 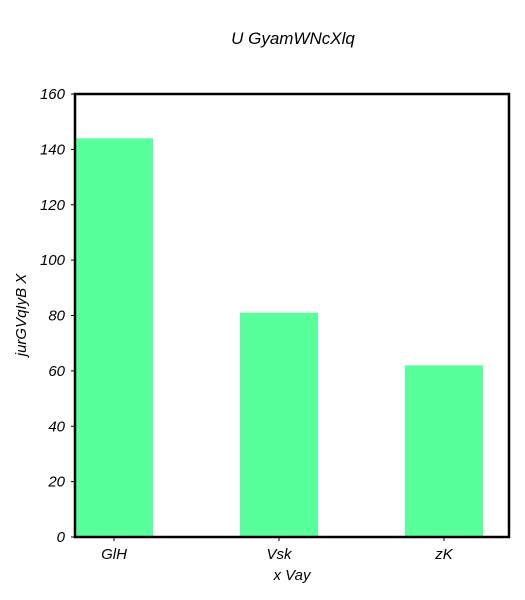 I want to click on chart-title: U GyamWNcXlq, so click(x=293, y=38).